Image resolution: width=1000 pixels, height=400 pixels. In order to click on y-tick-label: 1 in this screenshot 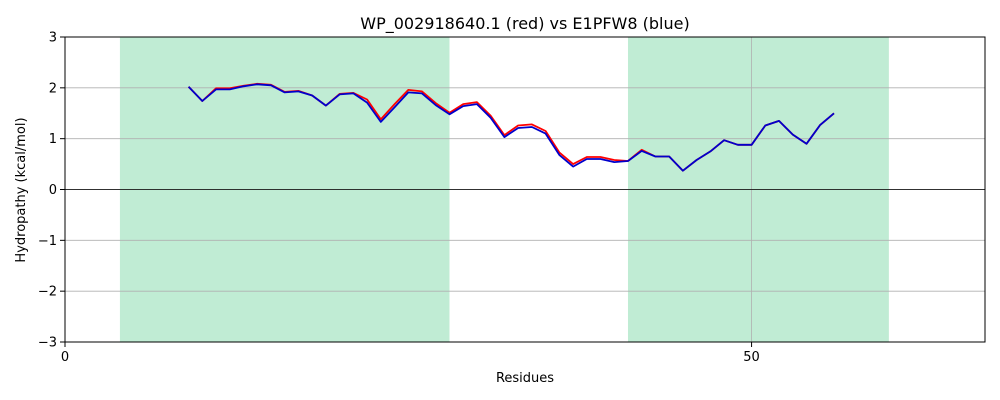, I will do `click(53, 139)`.